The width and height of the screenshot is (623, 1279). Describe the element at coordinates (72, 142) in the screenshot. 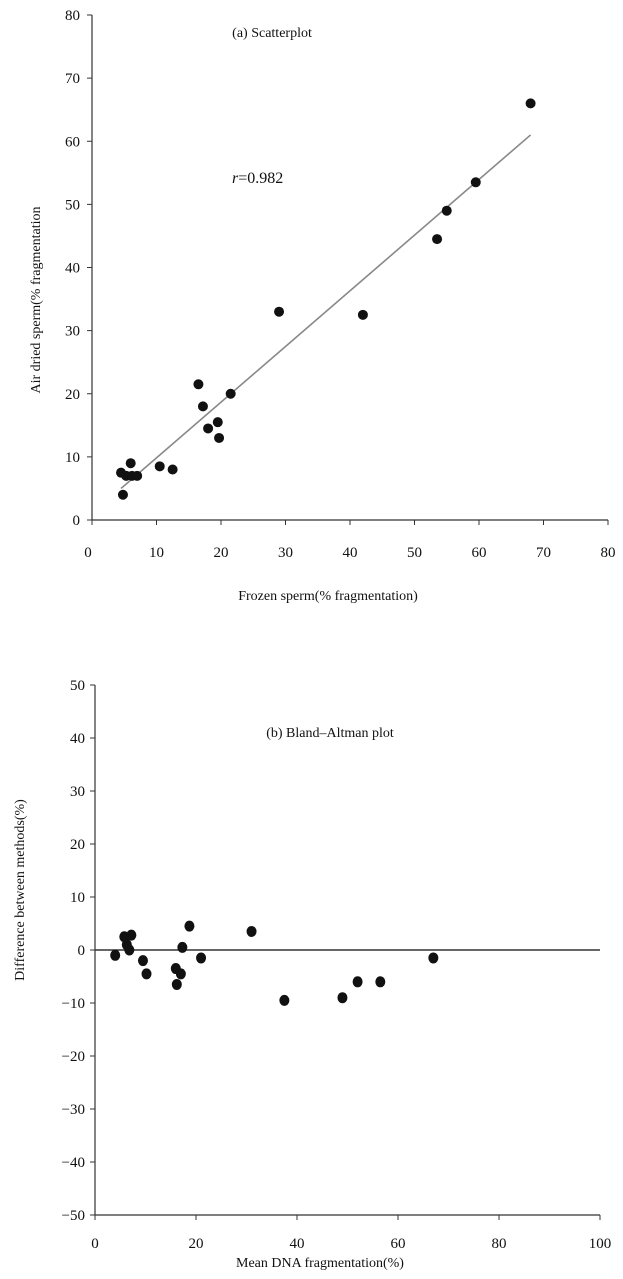

I see `chart-a-y-tick-label: 60` at that location.